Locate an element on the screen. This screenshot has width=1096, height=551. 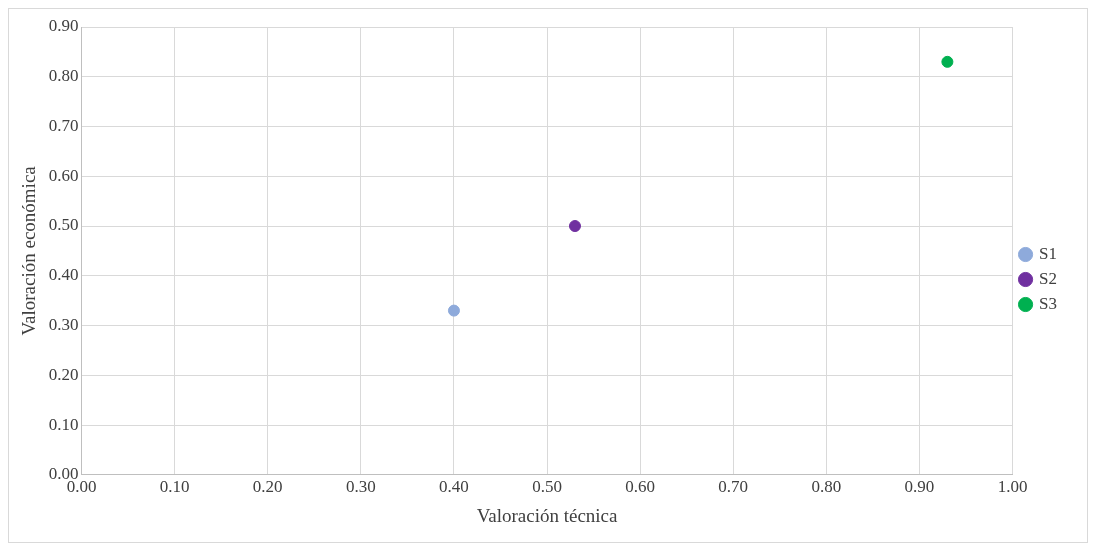
y-tick-label: 0.40 is located at coordinates (63, 275).